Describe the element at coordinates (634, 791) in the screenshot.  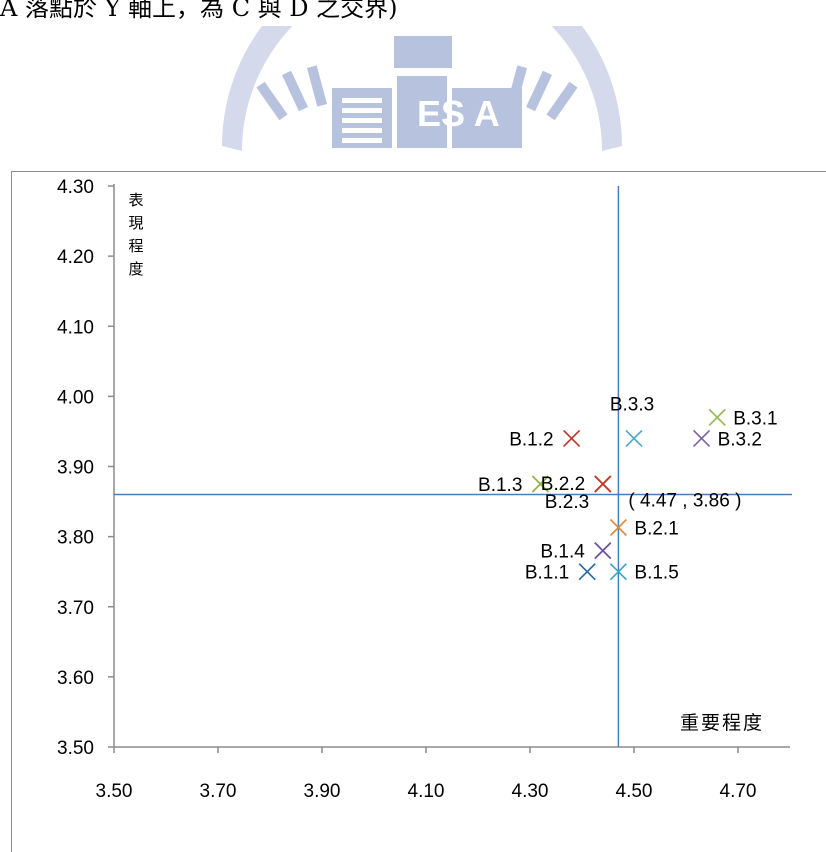
I see `x-tick-label: 4.50` at that location.